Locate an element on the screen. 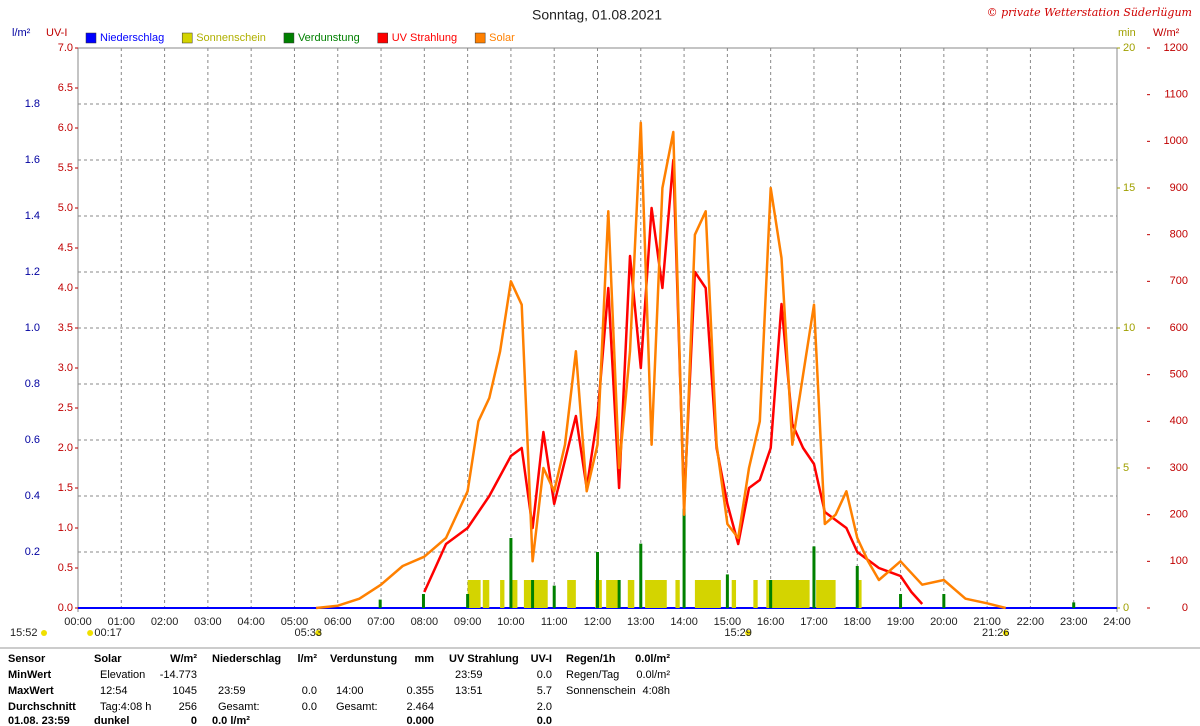 The width and height of the screenshot is (1200, 726). stats-cell: Gesamt: is located at coordinates (239, 707).